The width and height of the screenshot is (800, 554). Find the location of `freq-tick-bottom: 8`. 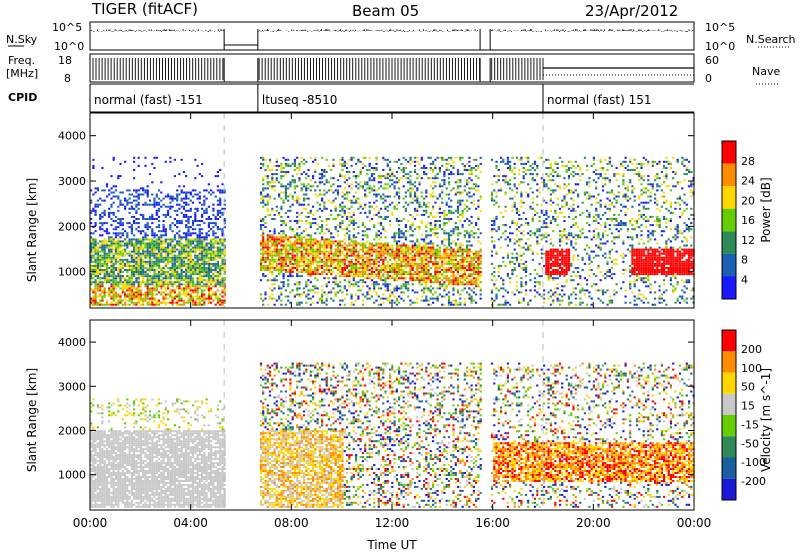

freq-tick-bottom: 8 is located at coordinates (67, 78).